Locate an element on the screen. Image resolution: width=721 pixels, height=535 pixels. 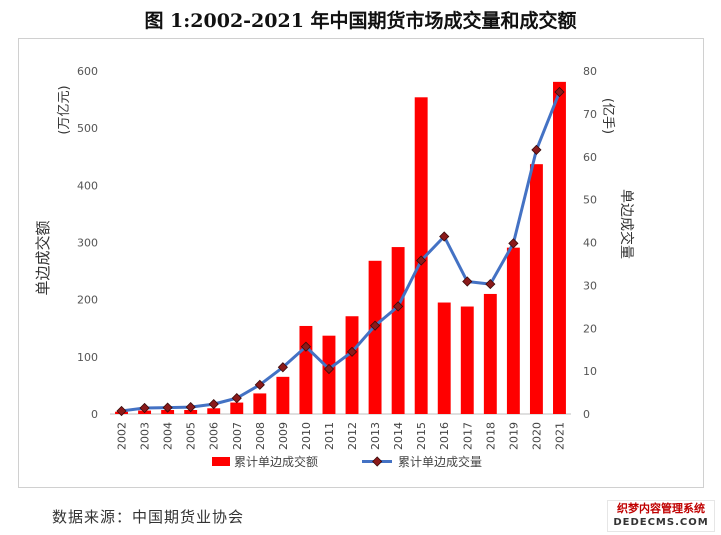
x-tick-label: 2012 is located at coordinates (352, 436).